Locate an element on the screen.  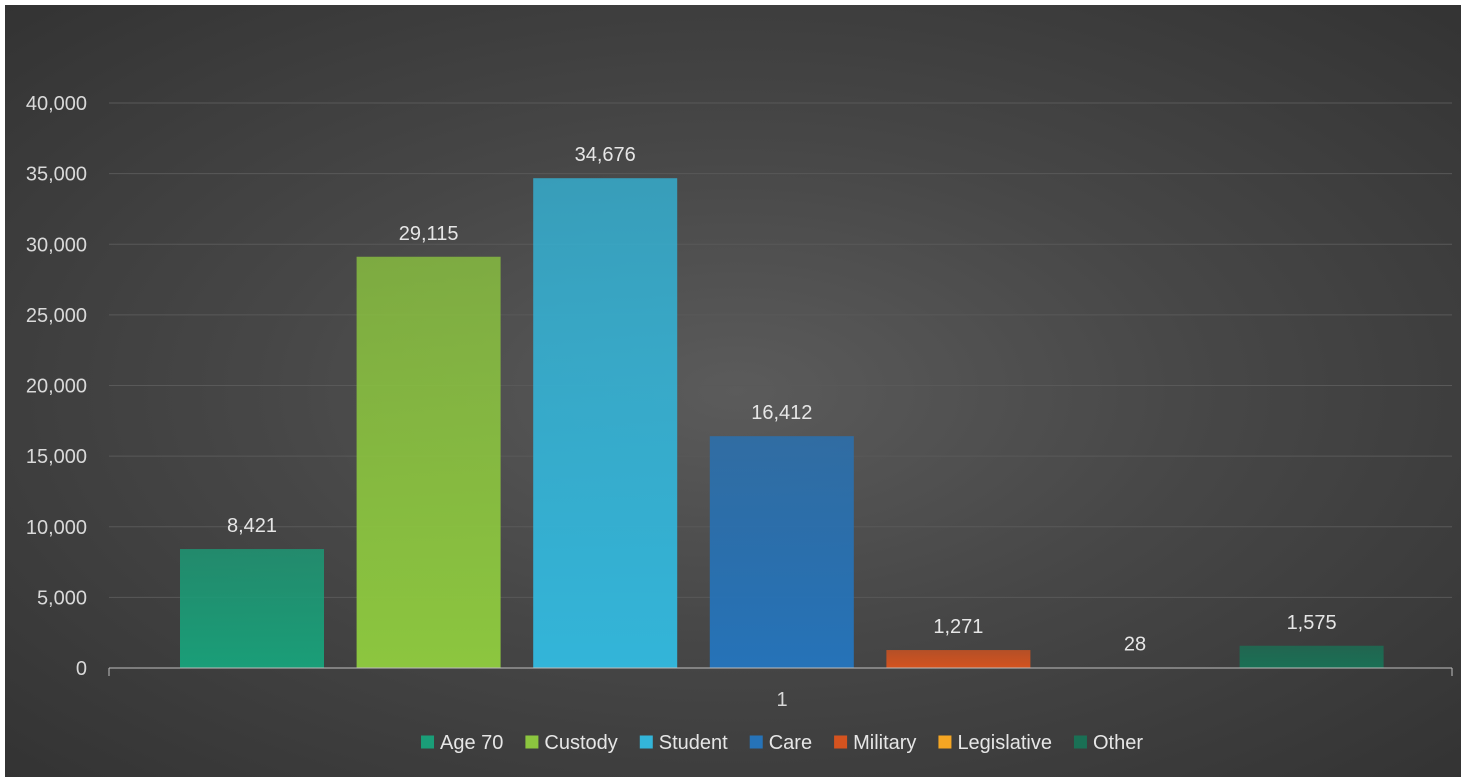
legend-item-age-70: Age 70 is located at coordinates (462, 743).